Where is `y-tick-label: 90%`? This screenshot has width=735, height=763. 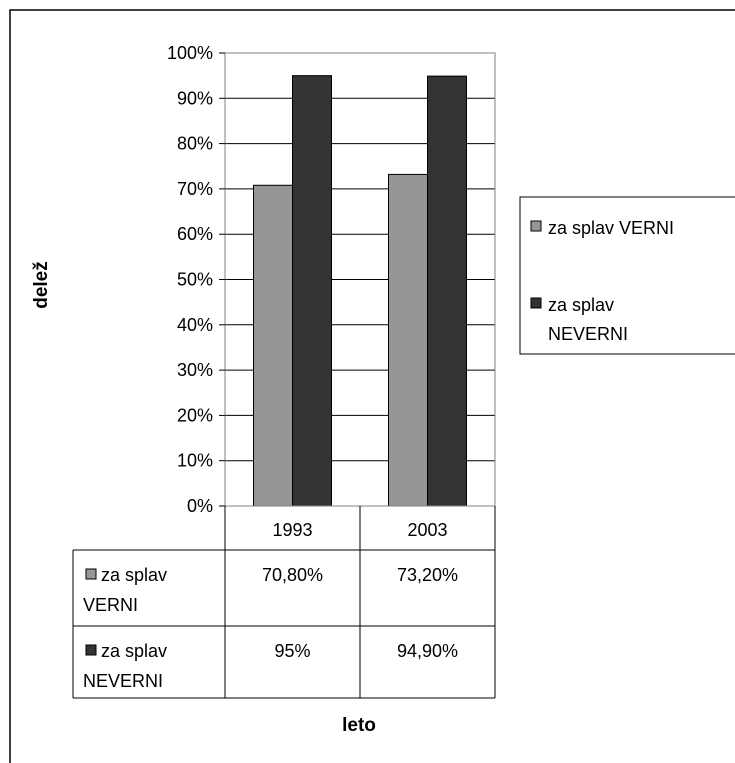 y-tick-label: 90% is located at coordinates (195, 98).